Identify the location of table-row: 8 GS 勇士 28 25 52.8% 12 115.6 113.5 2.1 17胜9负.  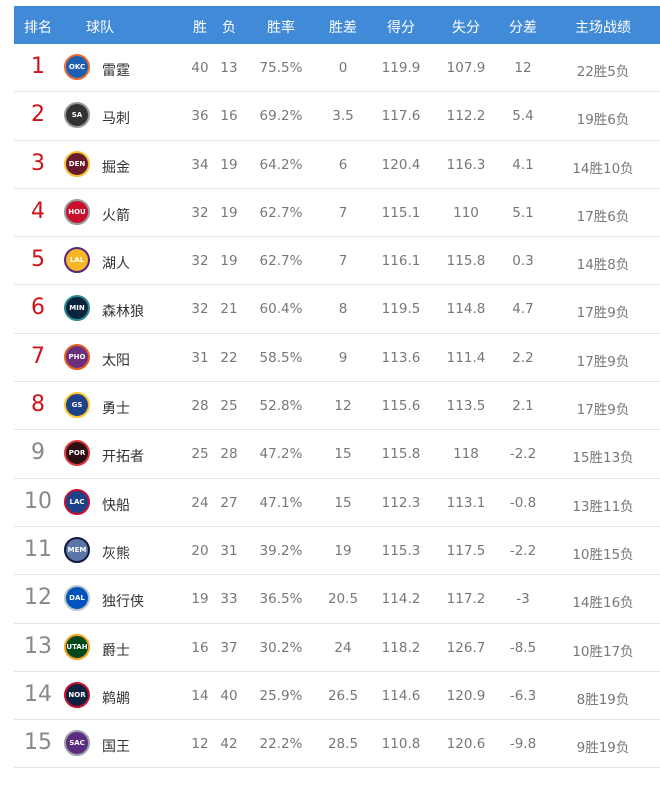
(337, 406).